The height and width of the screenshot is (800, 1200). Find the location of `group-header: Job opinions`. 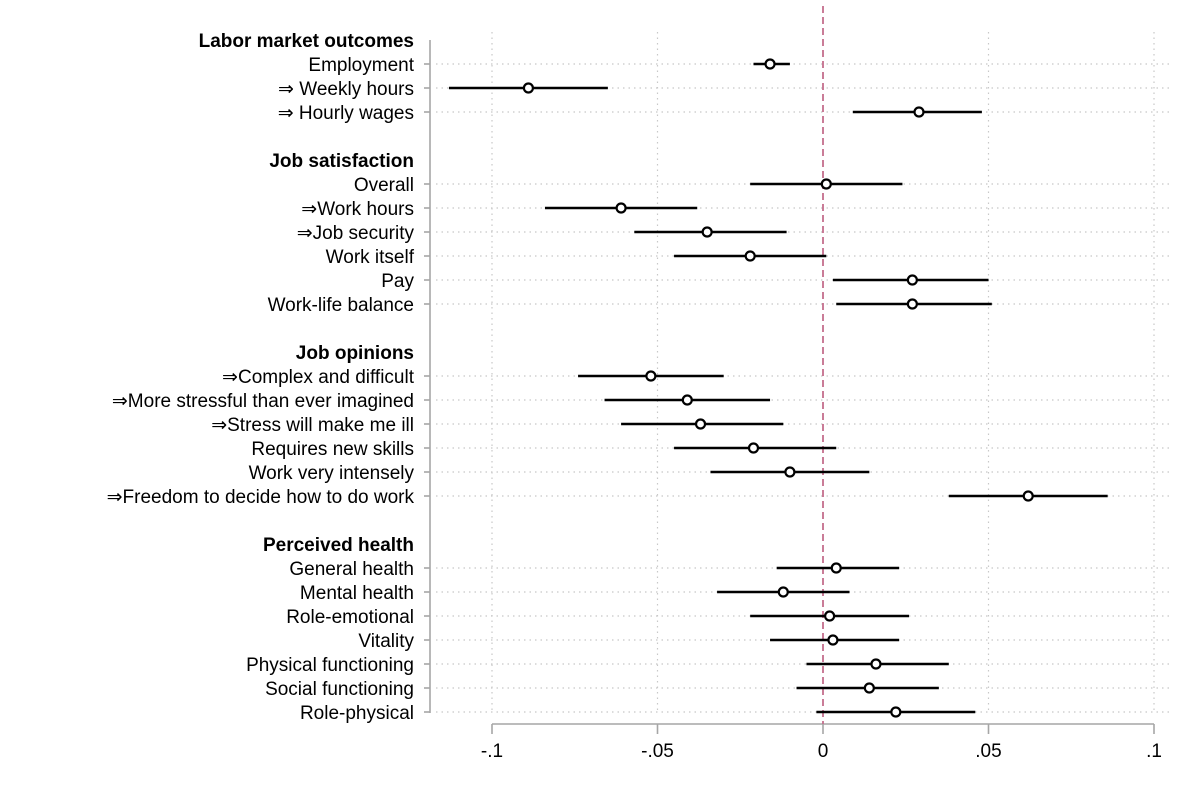

group-header: Job opinions is located at coordinates (355, 353).